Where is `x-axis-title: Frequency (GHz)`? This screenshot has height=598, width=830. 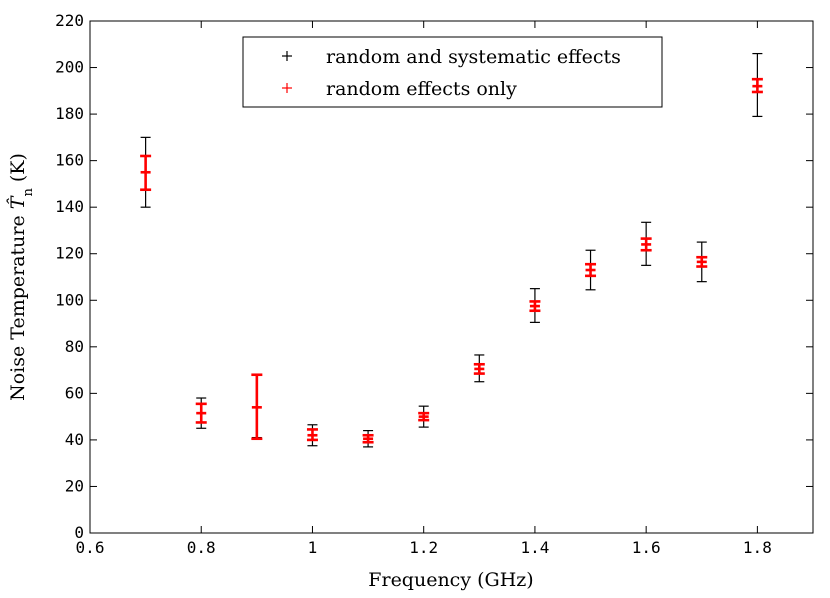
x-axis-title: Frequency (GHz) is located at coordinates (450, 580).